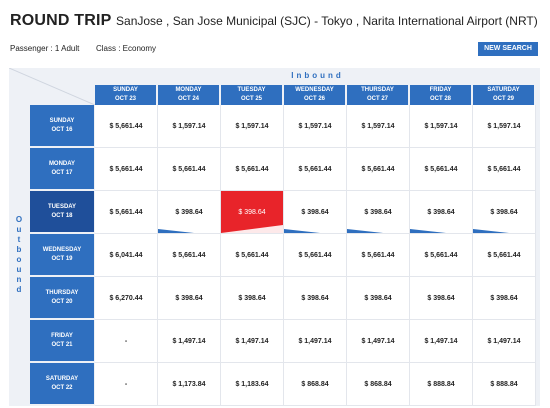  Describe the element at coordinates (252, 229) in the screenshot. I see `selected-fold-marker` at that location.